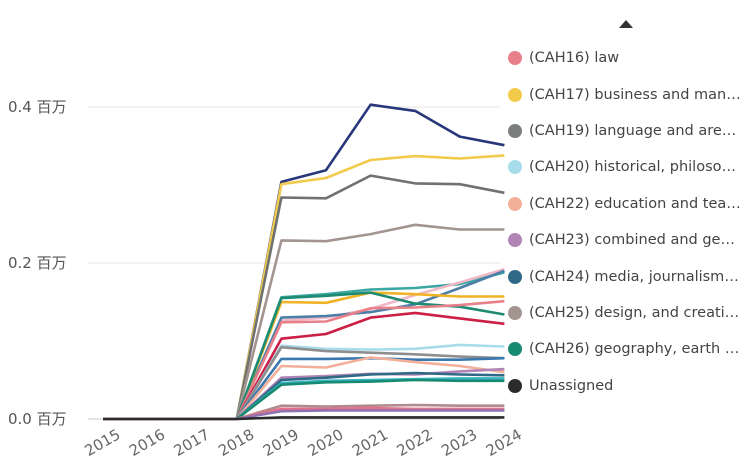  Describe the element at coordinates (574, 58) in the screenshot. I see `legend-label: (CAH16) law` at that location.